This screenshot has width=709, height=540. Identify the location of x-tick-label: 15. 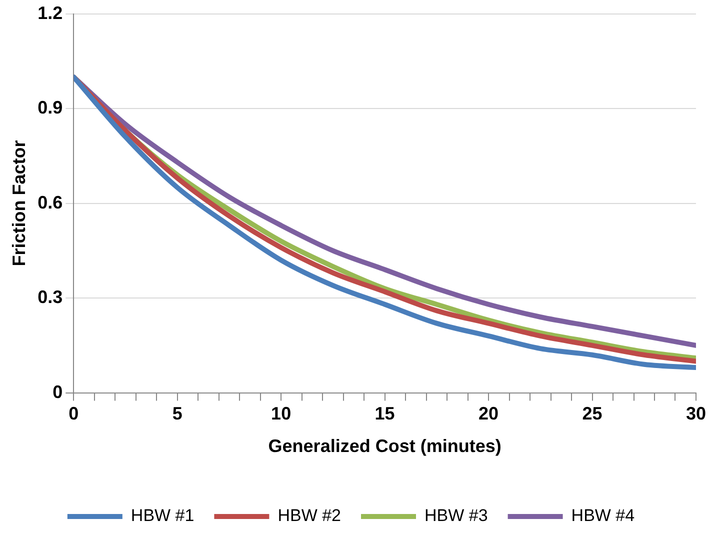
(384, 414).